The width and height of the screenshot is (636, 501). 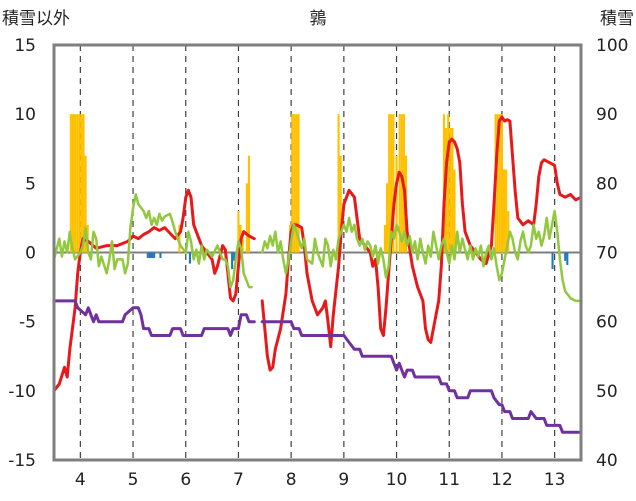 What do you see at coordinates (612, 46) in the screenshot?
I see `right-tick-label: 100` at bounding box center [612, 46].